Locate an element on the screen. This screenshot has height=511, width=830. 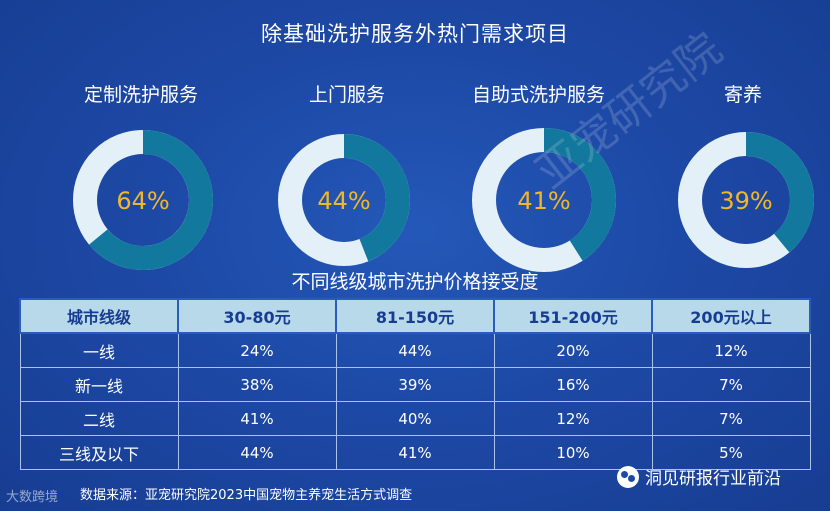
corner-watermark: 大数跨境 is located at coordinates (32, 497).